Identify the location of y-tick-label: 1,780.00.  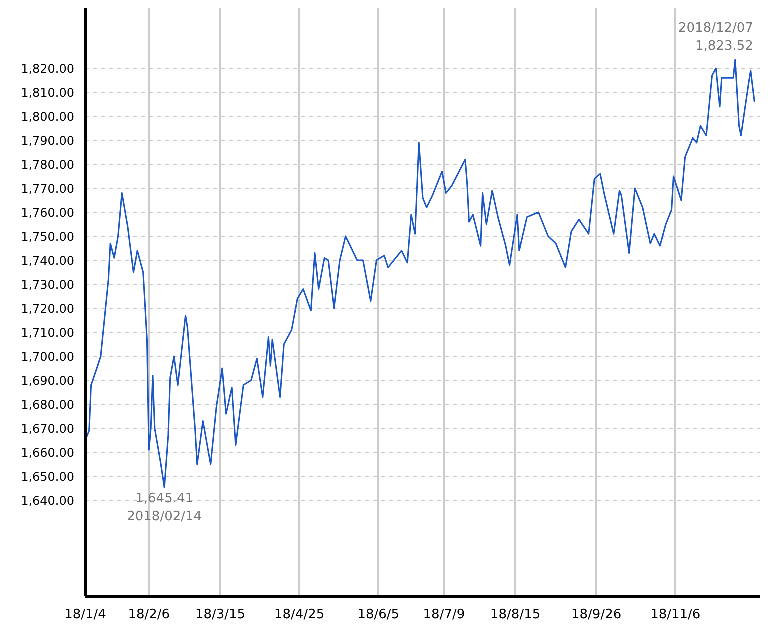
(47, 165).